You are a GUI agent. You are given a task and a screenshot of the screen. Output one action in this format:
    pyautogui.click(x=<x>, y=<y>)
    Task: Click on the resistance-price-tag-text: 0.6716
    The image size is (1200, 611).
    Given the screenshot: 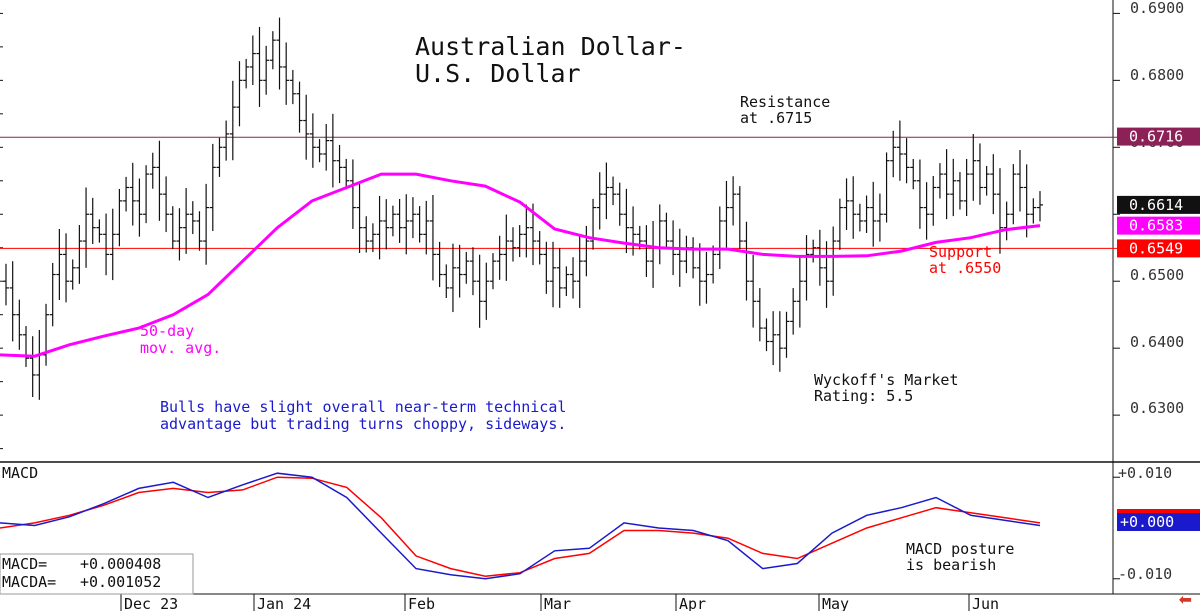 What is the action you would take?
    pyautogui.click(x=1156, y=137)
    